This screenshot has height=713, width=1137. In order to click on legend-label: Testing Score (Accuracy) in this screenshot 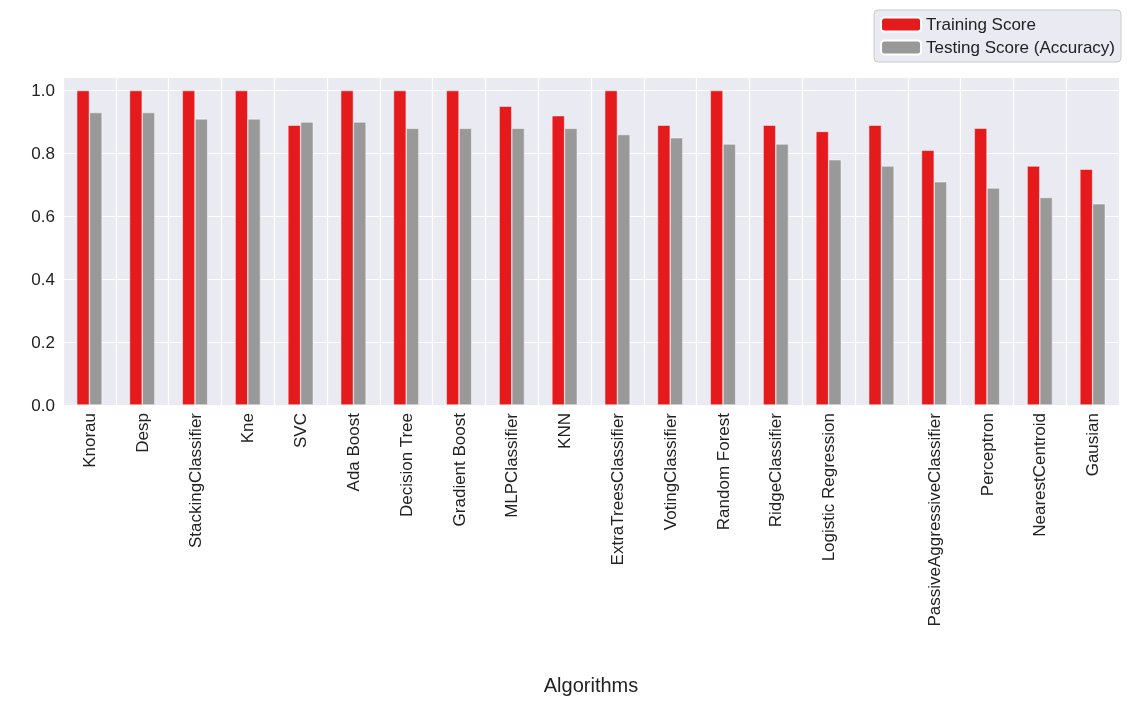, I will do `click(1020, 47)`.